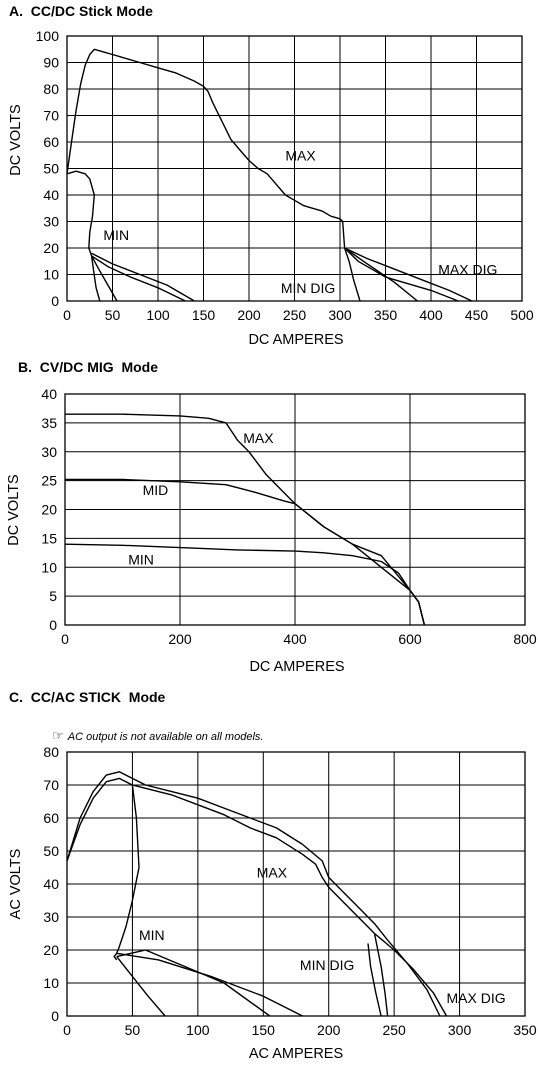  What do you see at coordinates (49, 538) in the screenshot?
I see `y-tick-label: 15` at bounding box center [49, 538].